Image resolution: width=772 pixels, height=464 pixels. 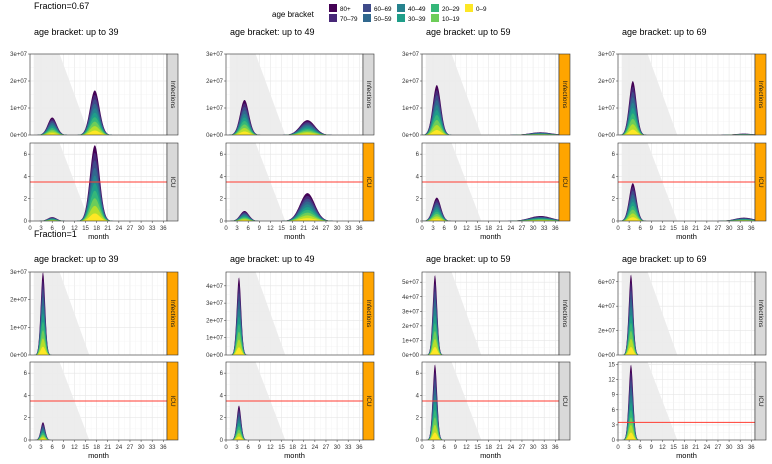 What do you see at coordinates (611, 381) in the screenshot?
I see `y-tick-label: 12` at bounding box center [611, 381].